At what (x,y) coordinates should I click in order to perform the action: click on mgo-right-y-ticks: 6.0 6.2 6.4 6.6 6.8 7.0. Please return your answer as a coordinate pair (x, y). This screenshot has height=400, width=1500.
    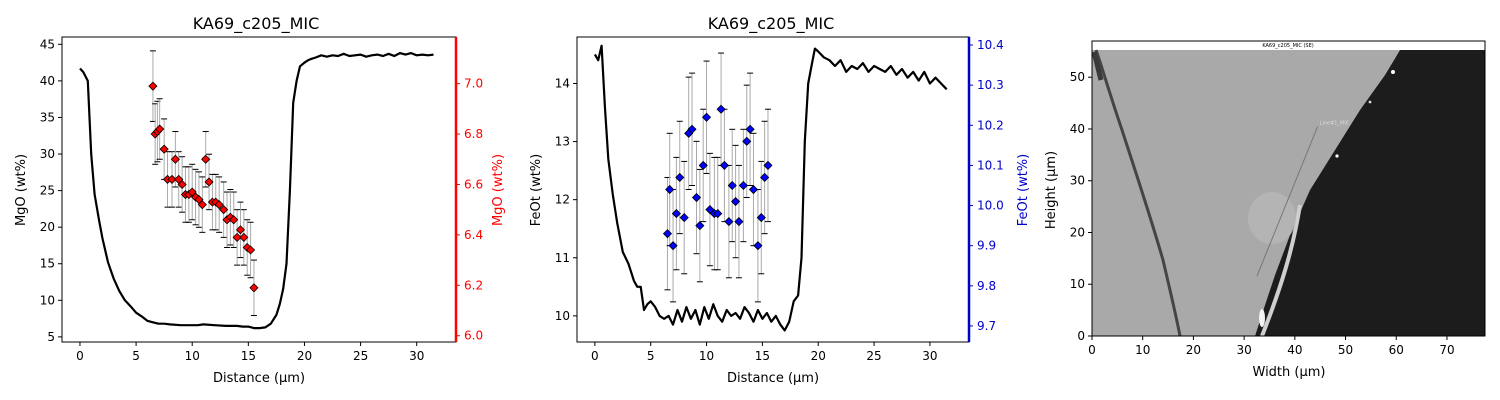
    Looking at the image, I should click on (469, 210).